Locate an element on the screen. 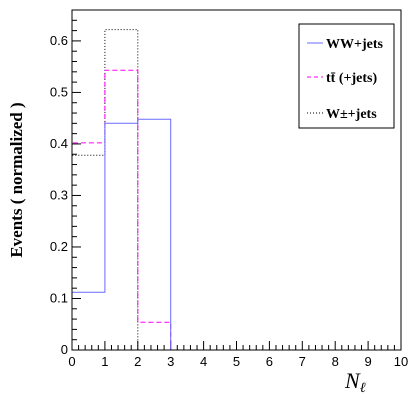  x-tick-label: 0 is located at coordinates (71, 361).